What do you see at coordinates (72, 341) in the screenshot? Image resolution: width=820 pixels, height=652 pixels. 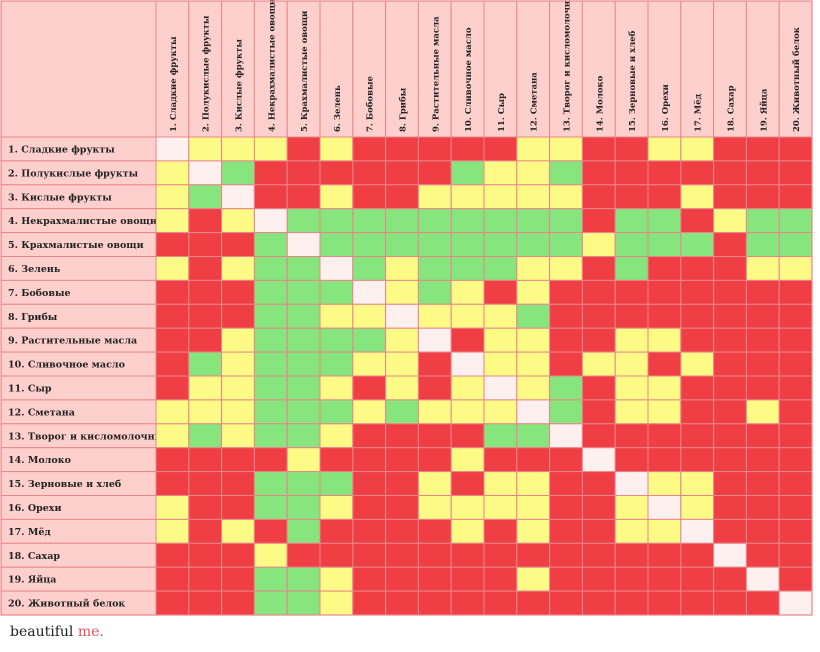 I see `row-label: 9. Растительные масла` at bounding box center [72, 341].